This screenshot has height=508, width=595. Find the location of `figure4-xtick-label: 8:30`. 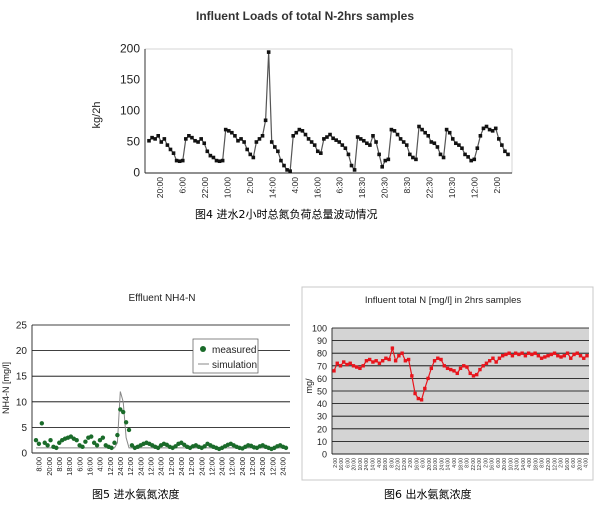

figure4-xtick-label: 8:30 is located at coordinates (407, 185).